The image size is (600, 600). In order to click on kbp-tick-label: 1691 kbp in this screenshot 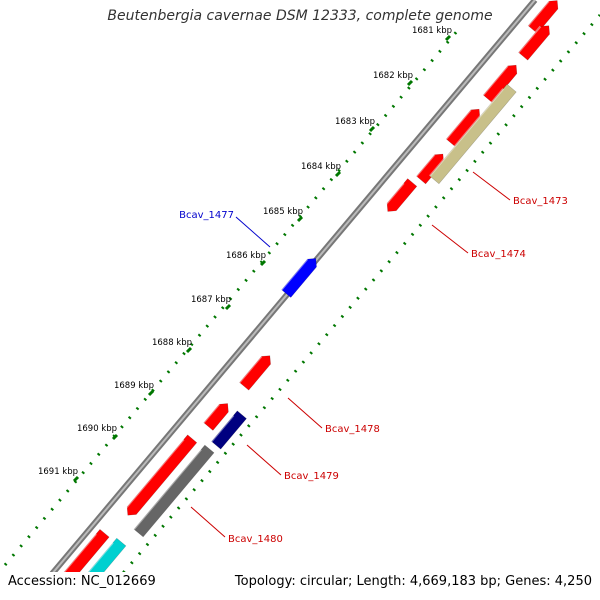, I will do `click(58, 472)`.